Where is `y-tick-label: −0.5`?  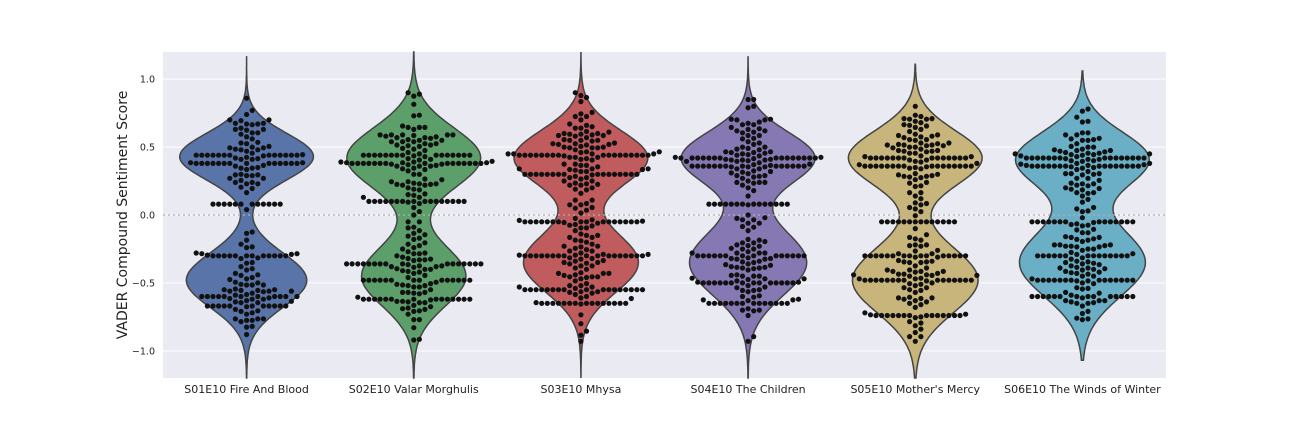
y-tick-label: −0.5 is located at coordinates (143, 283).